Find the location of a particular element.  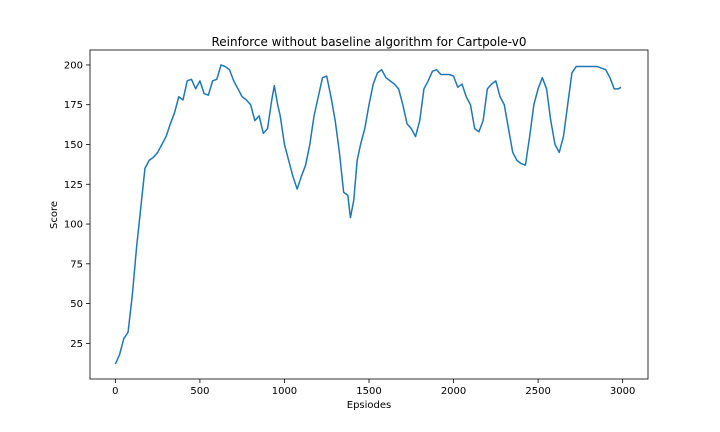

x-tick-label: 1000 is located at coordinates (284, 391).